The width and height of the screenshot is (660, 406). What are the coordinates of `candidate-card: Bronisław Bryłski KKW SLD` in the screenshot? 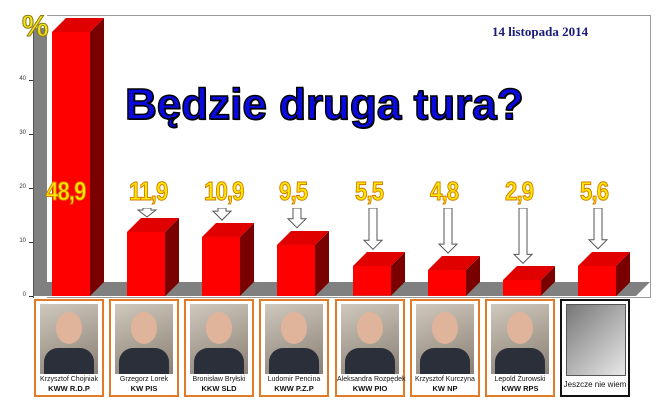 It's located at (219, 348).